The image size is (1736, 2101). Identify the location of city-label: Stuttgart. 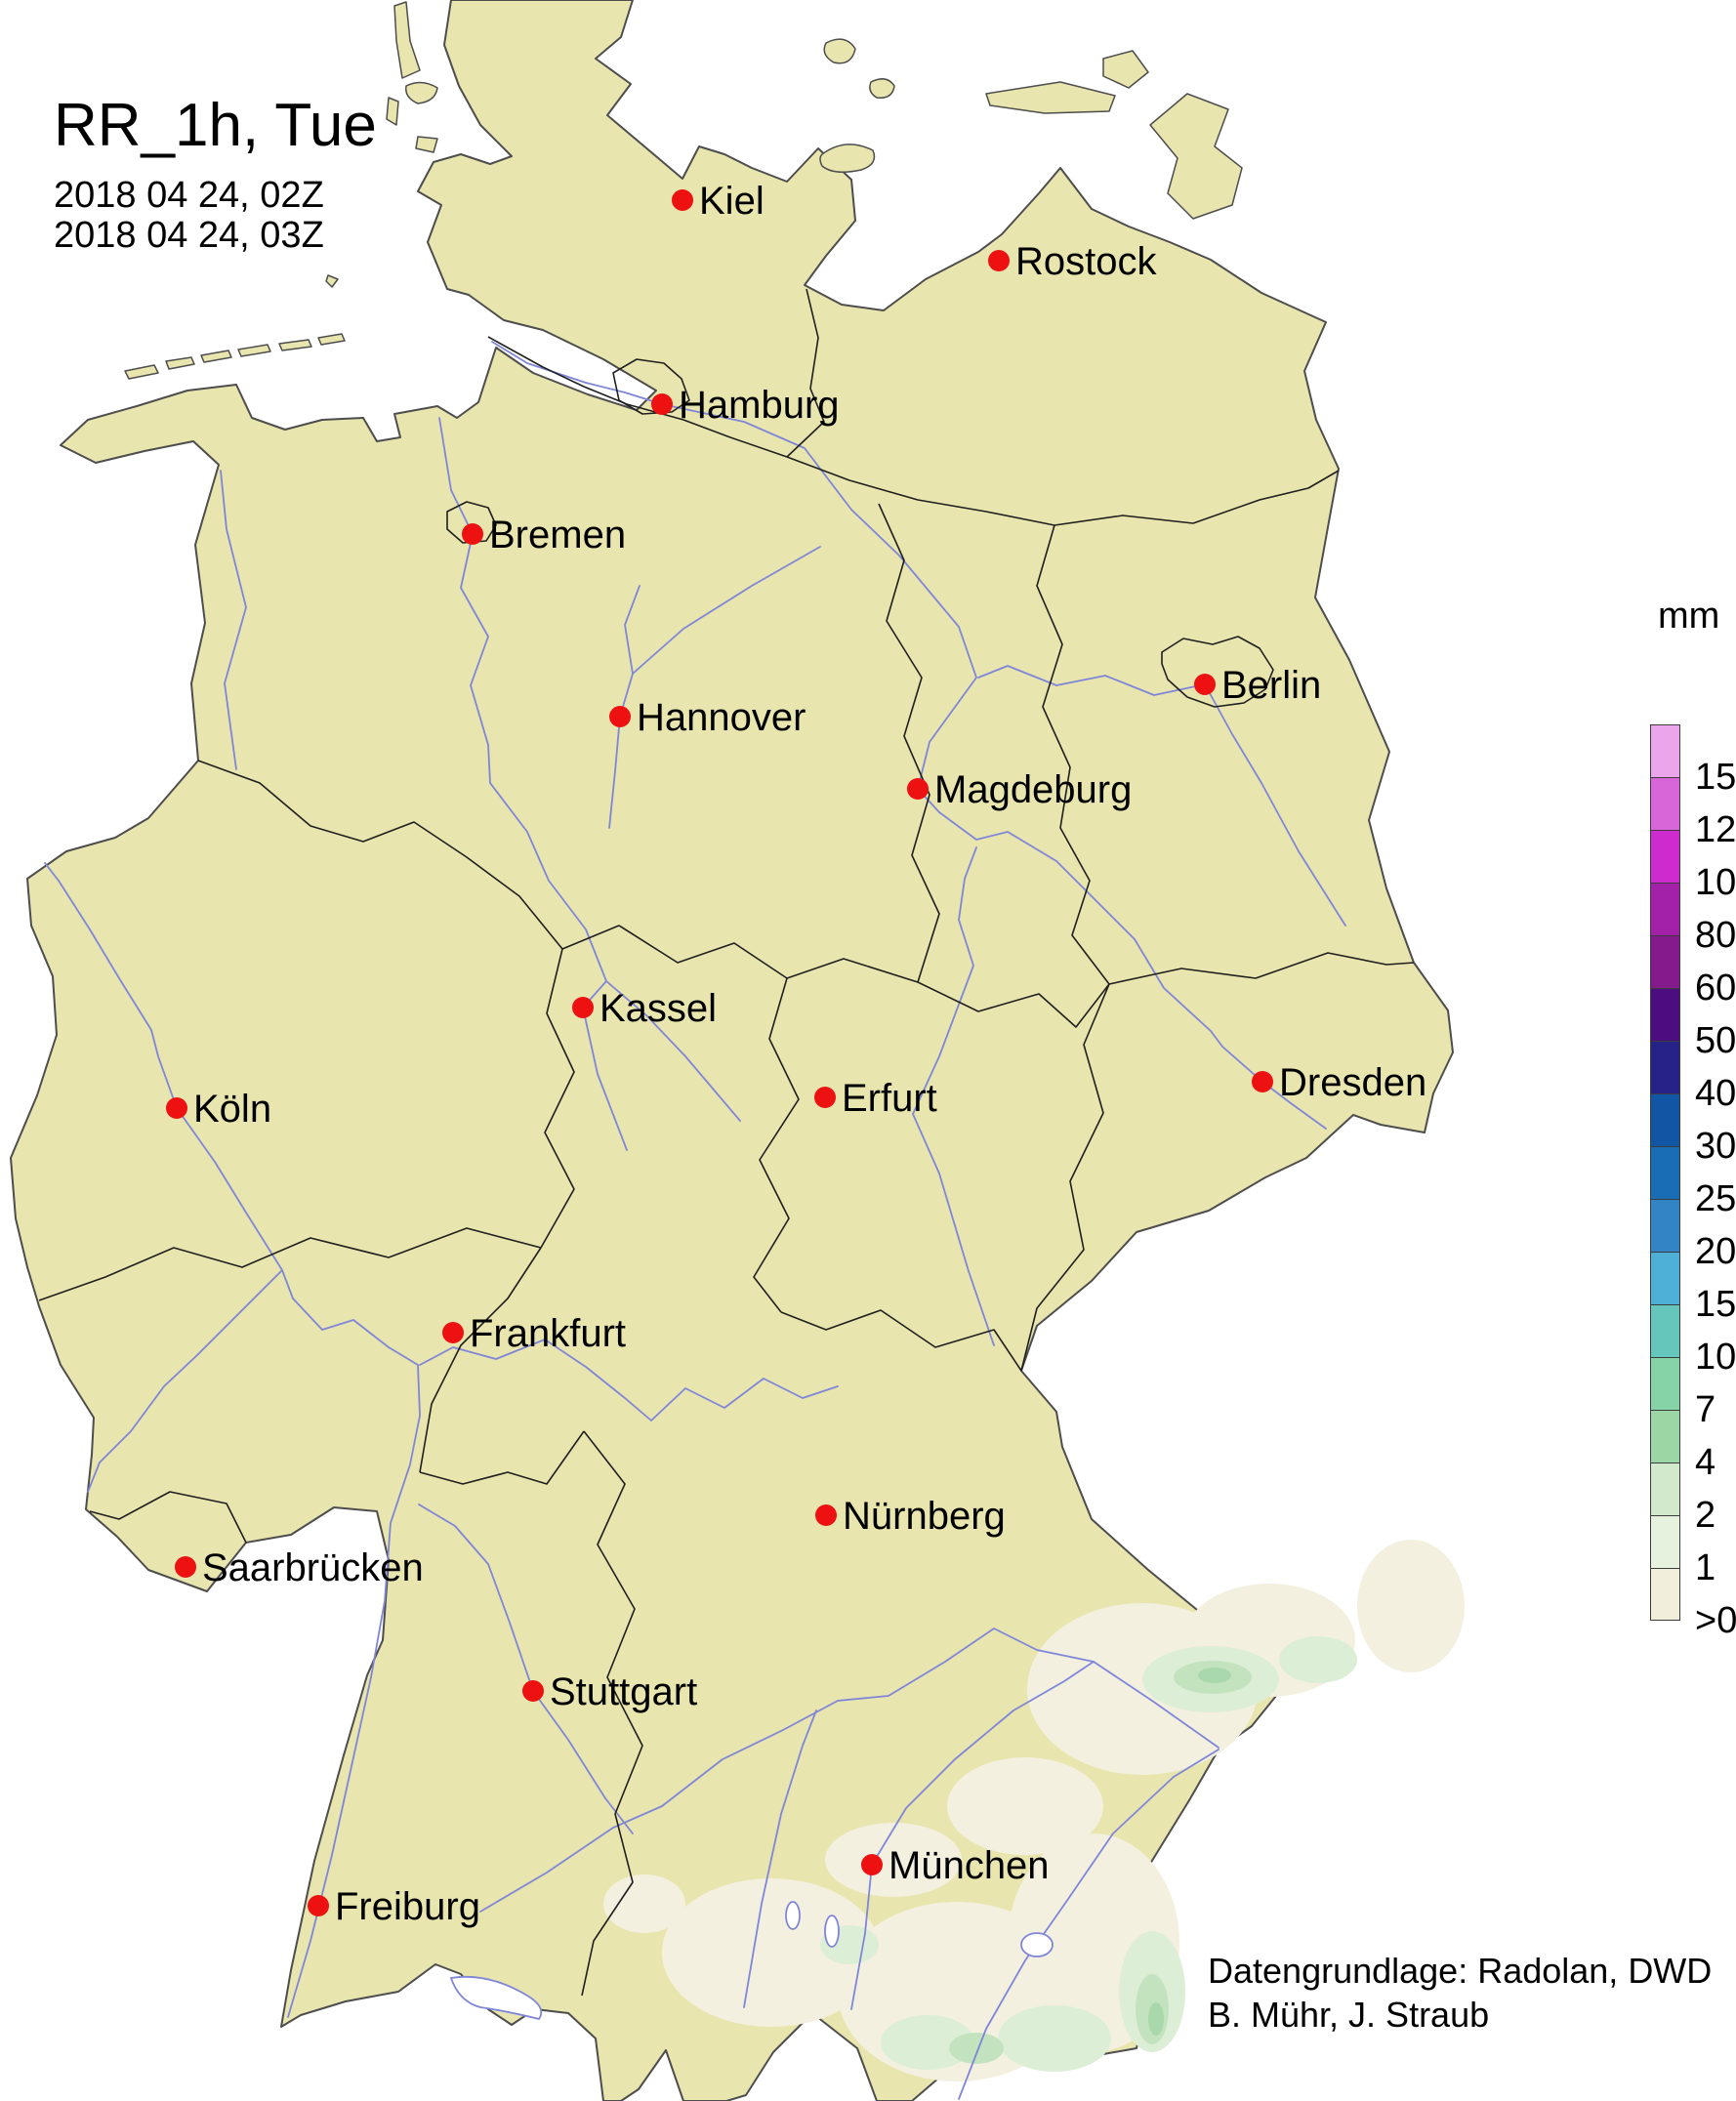
(624, 1691).